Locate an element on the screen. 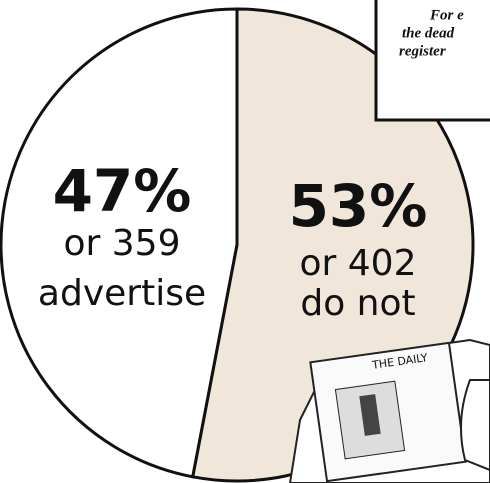 Image resolution: width=490 pixels, height=483 pixels. value-label: 53% is located at coordinates (358, 206).